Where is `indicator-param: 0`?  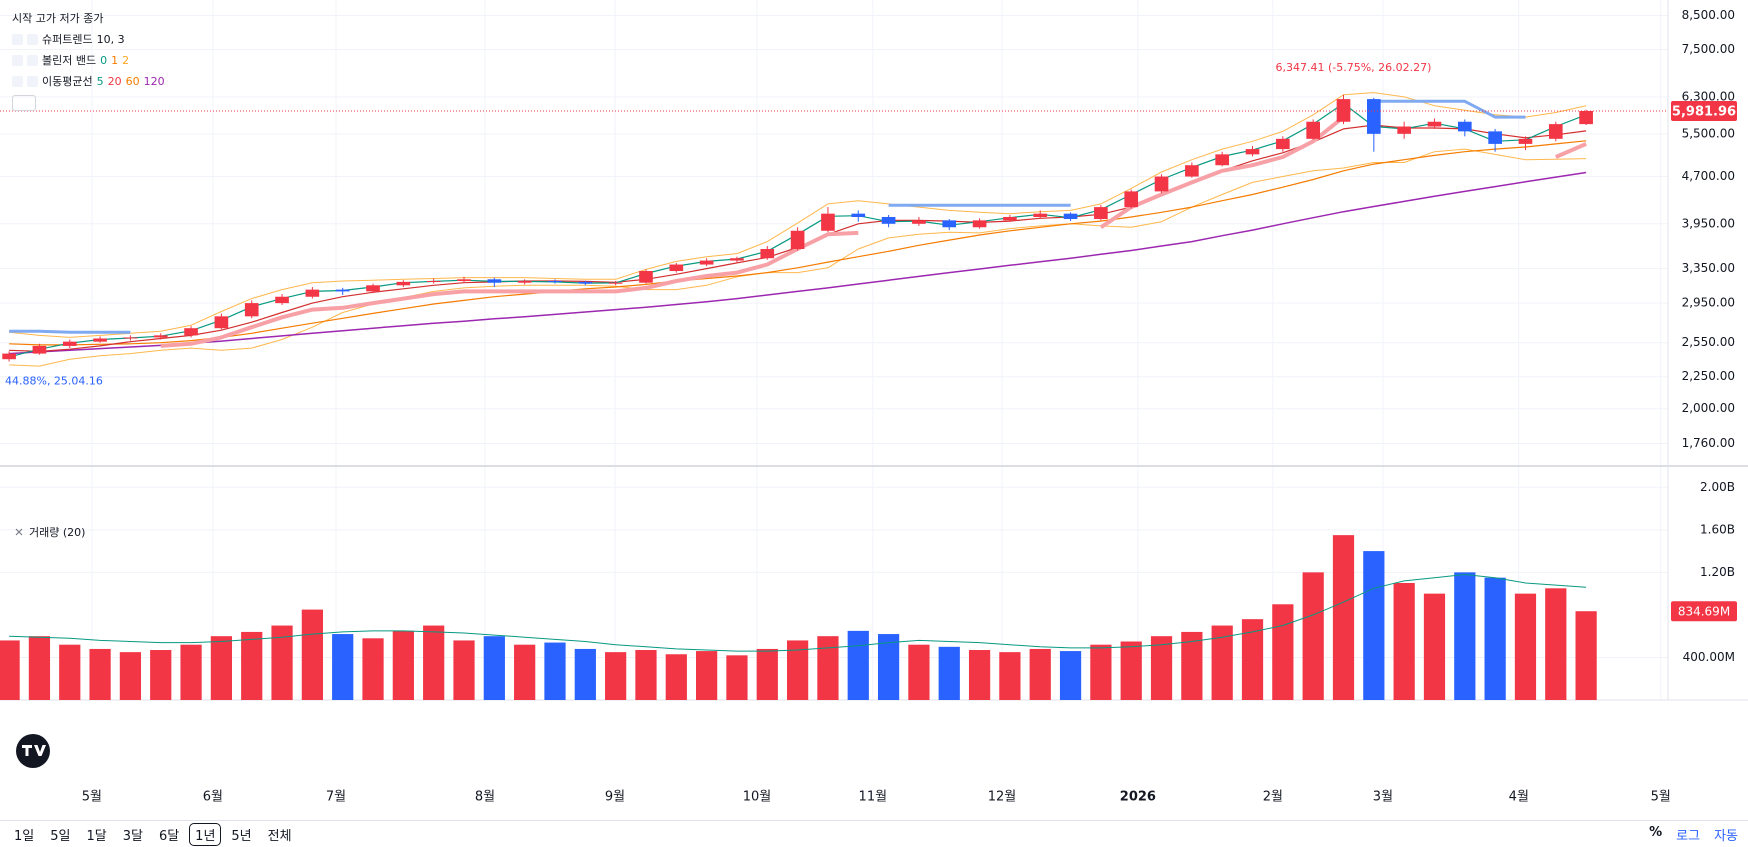 indicator-param: 0 is located at coordinates (104, 60).